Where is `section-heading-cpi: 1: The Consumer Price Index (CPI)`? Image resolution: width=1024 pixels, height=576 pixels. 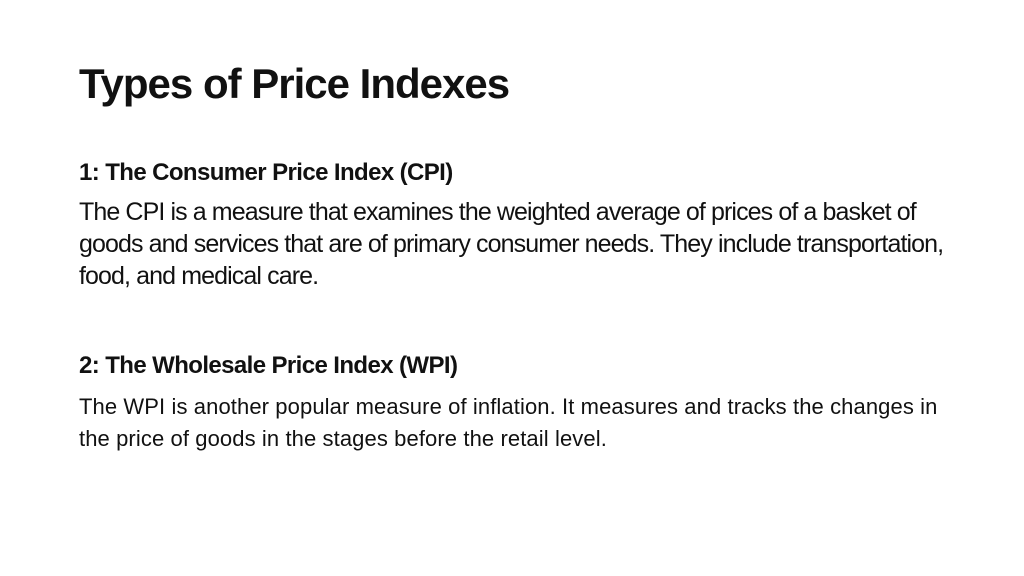
section-heading-cpi: 1: The Consumer Price Index (CPI) is located at coordinates (266, 172).